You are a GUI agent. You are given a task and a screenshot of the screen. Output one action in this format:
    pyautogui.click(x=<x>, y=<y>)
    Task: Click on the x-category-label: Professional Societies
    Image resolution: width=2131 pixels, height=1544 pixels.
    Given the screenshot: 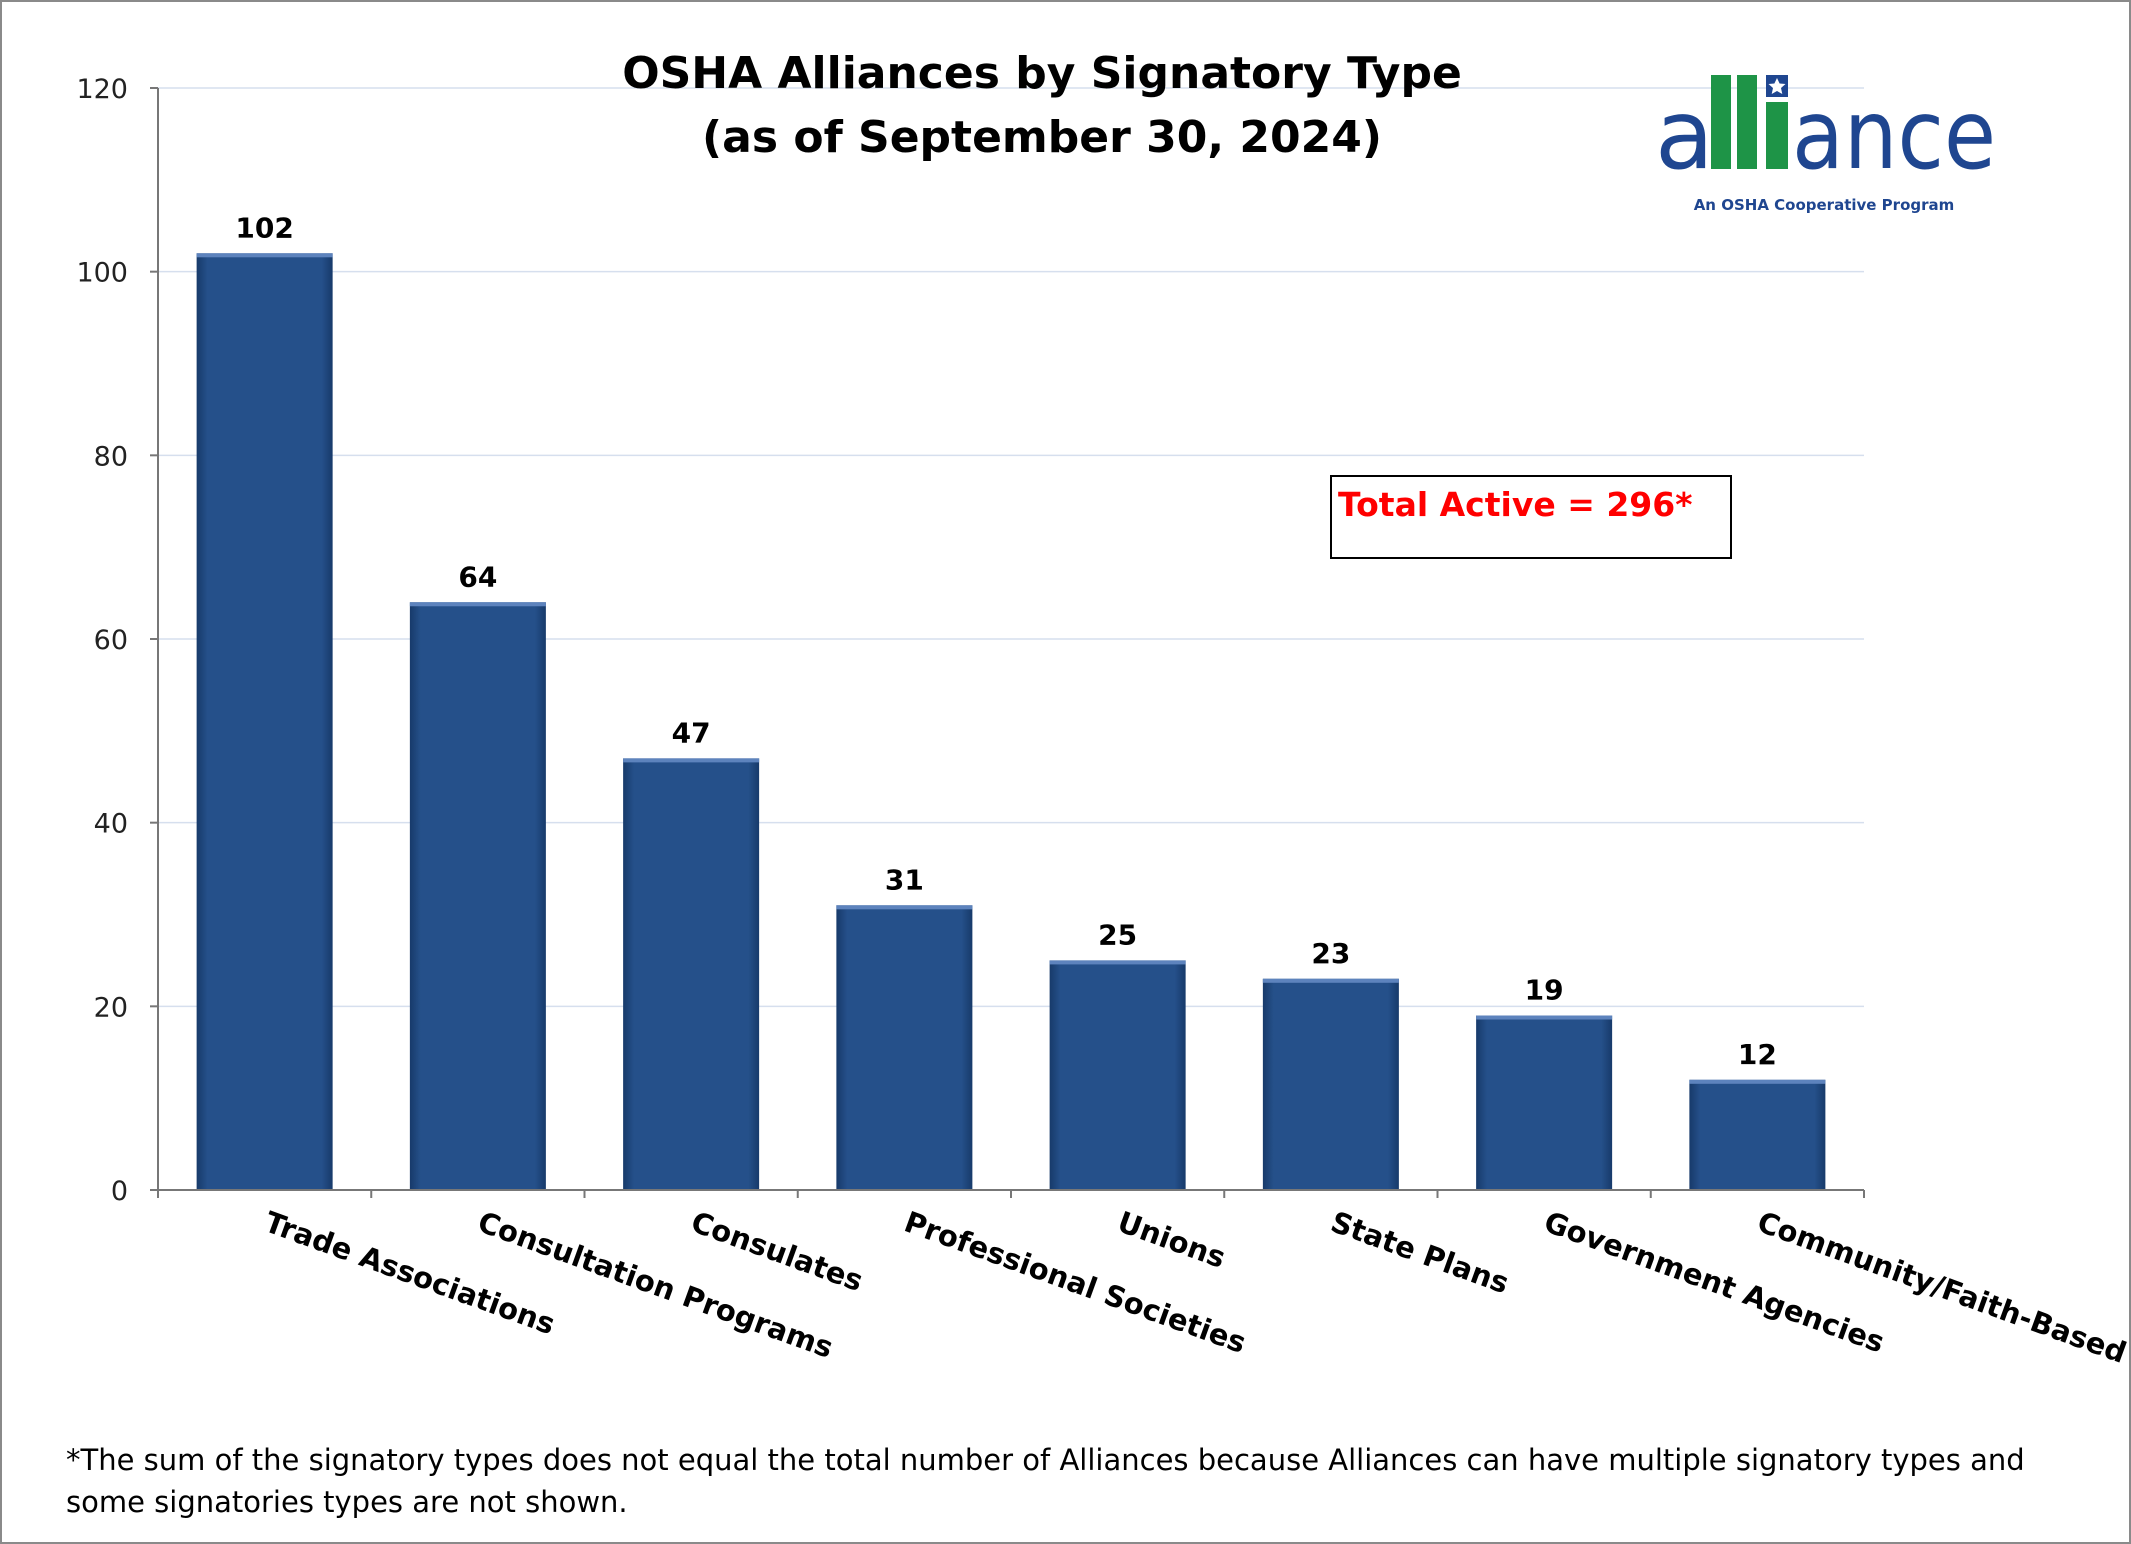 What is the action you would take?
    pyautogui.click(x=1075, y=1282)
    